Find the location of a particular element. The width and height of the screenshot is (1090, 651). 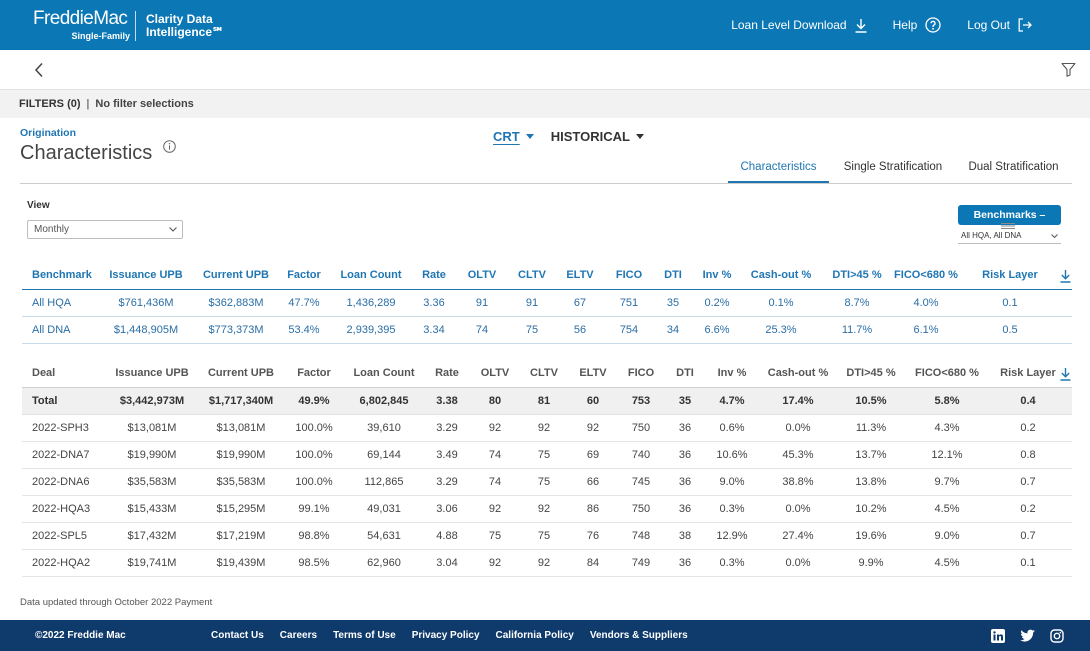

risk-layer-cell: 0.7 is located at coordinates (1028, 482).